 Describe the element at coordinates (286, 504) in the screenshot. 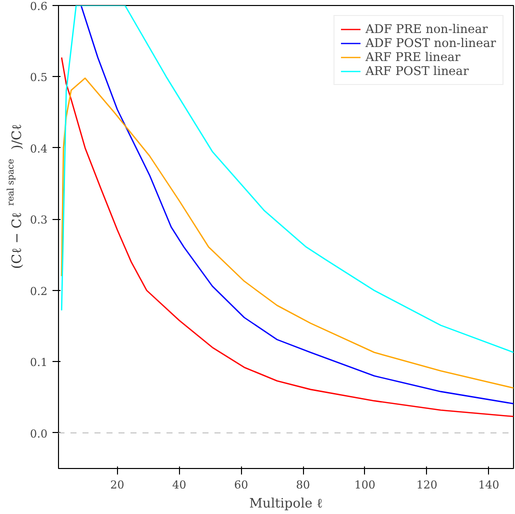

I see `x-axis-title: Multipole ℓ` at that location.